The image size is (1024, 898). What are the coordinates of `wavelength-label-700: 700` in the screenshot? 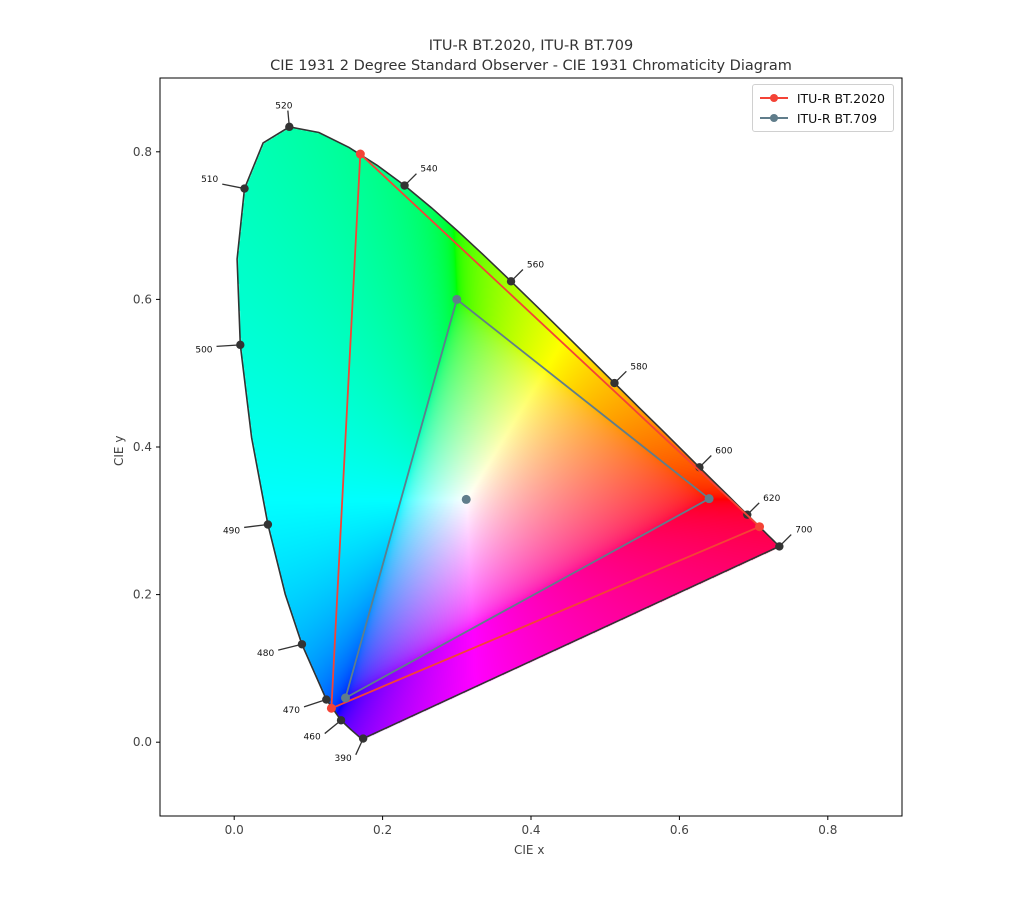 It's located at (803, 531).